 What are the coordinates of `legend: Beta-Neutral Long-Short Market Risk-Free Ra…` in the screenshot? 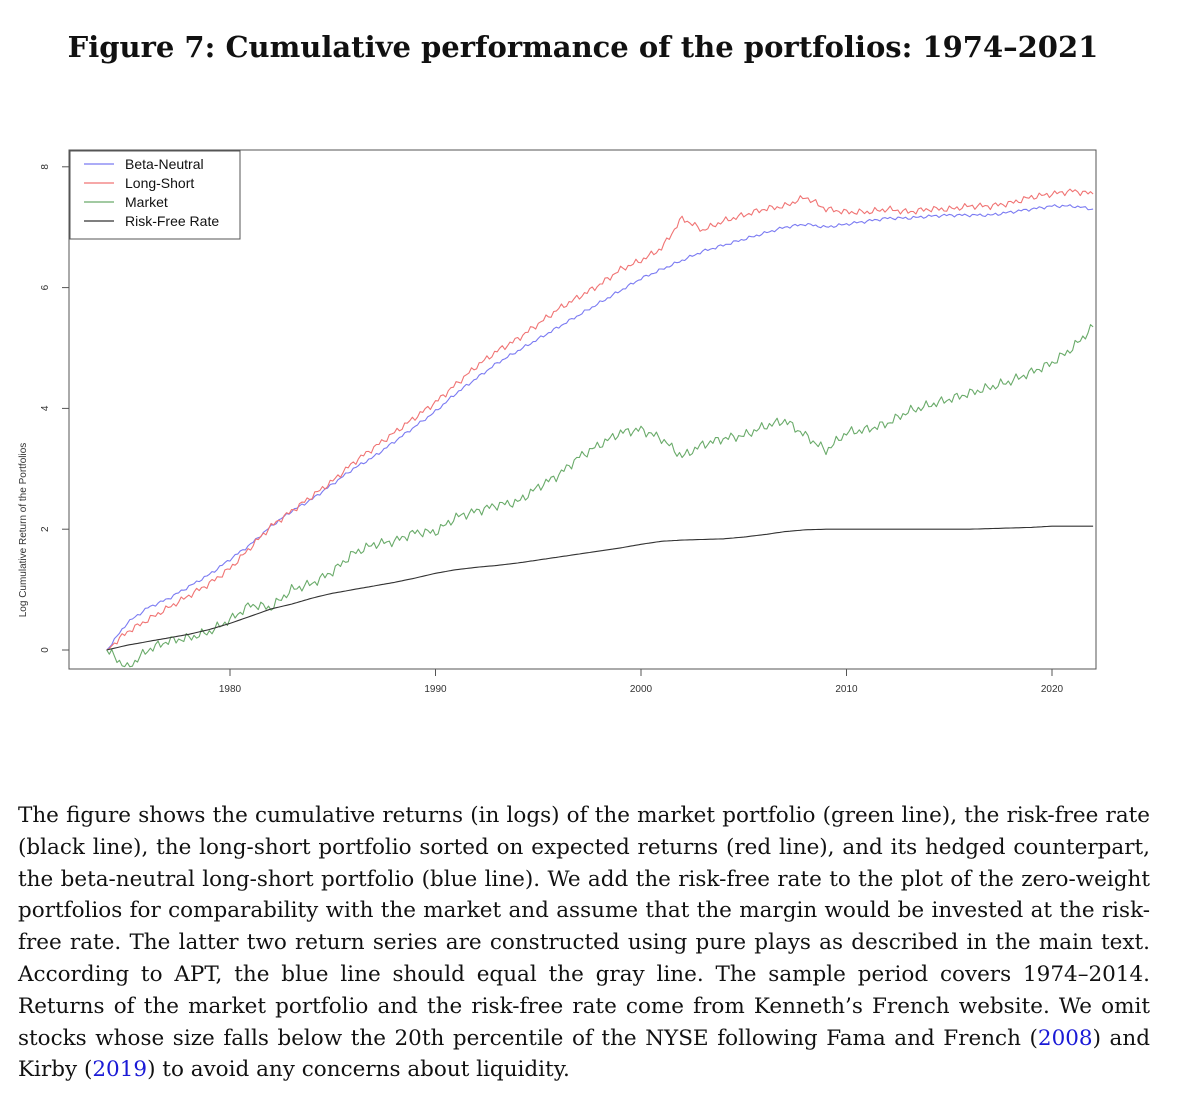 It's located at (155, 195).